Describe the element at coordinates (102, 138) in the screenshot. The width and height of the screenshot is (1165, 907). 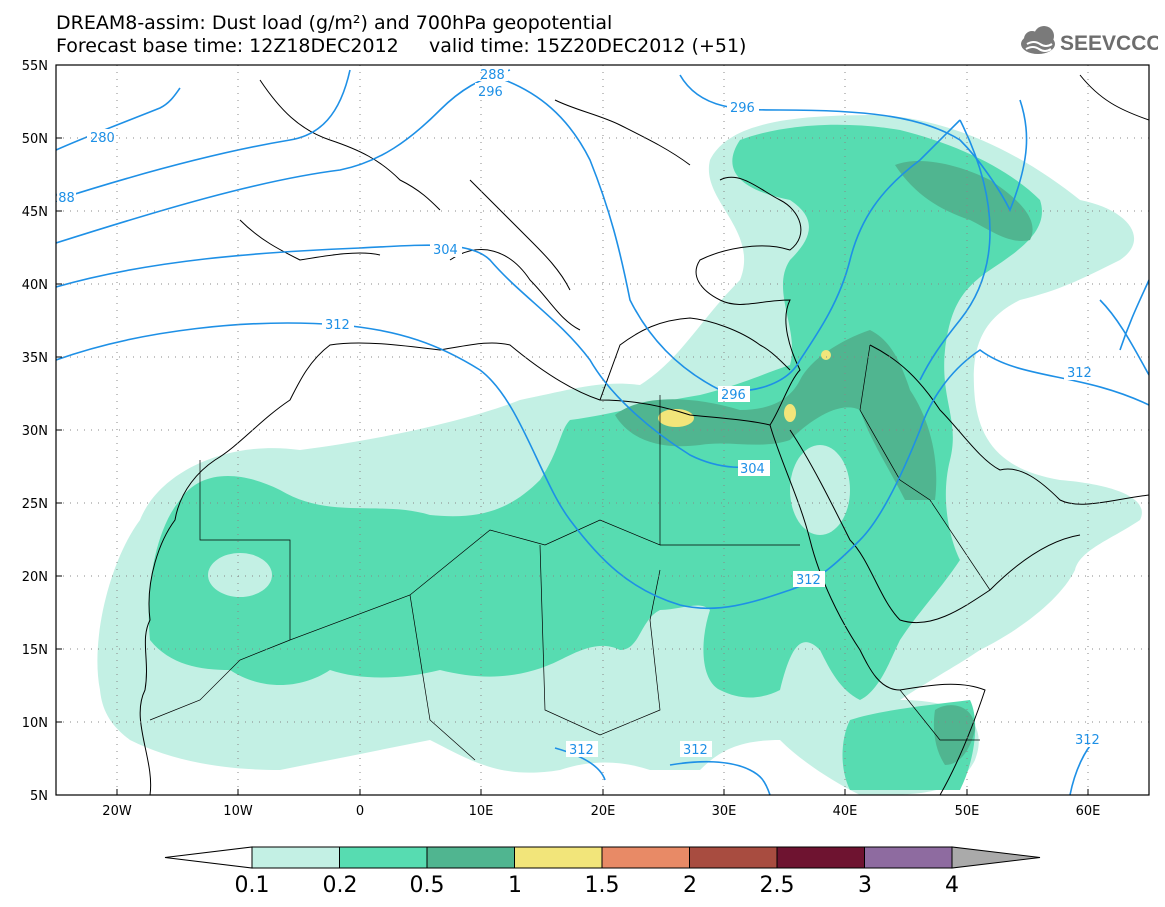
I see `contour-label: 280` at that location.